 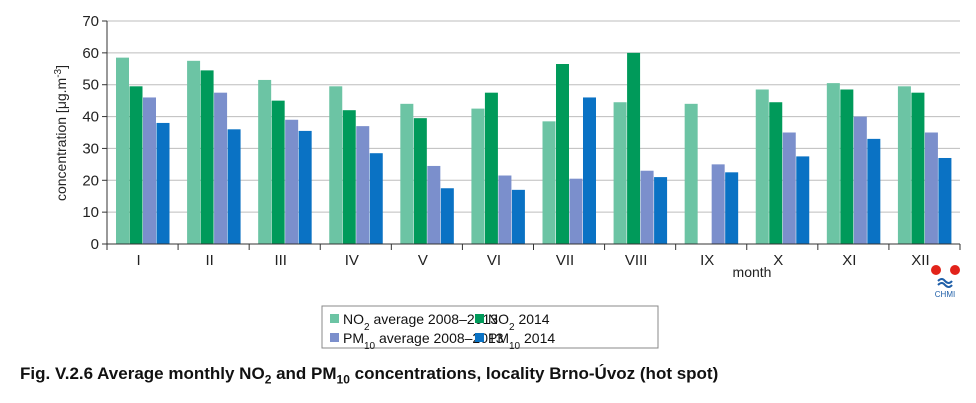 I want to click on x-tick-label: VIII, so click(x=636, y=260).